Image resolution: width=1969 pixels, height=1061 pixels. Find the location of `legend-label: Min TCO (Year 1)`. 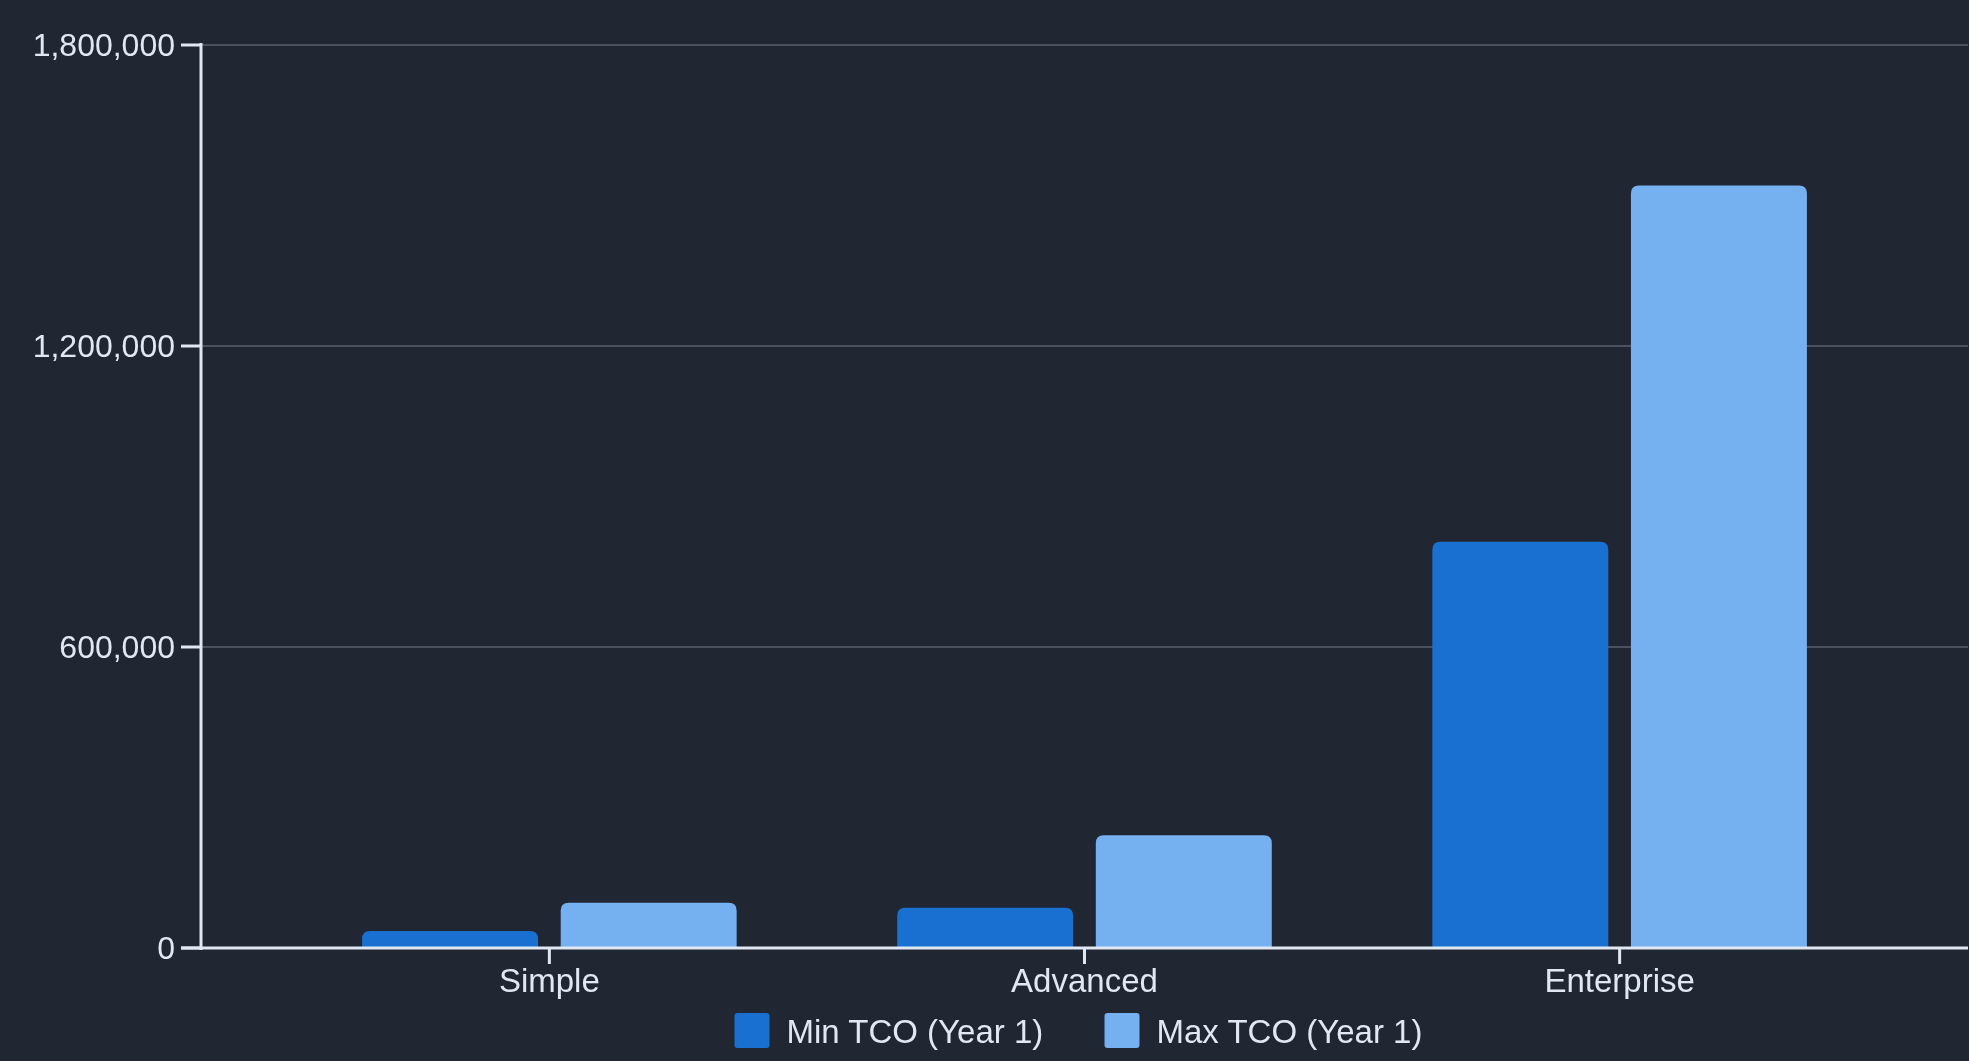

legend-label: Min TCO (Year 1) is located at coordinates (915, 1031).